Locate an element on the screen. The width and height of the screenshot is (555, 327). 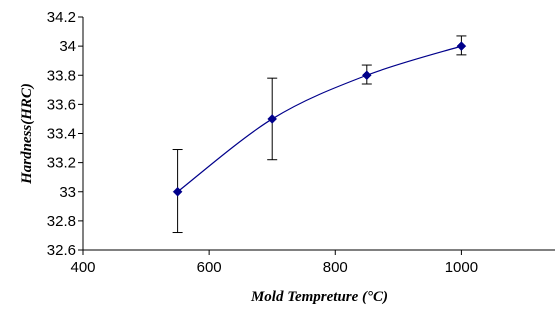
y-tick-label: 34.2 is located at coordinates (61, 17).